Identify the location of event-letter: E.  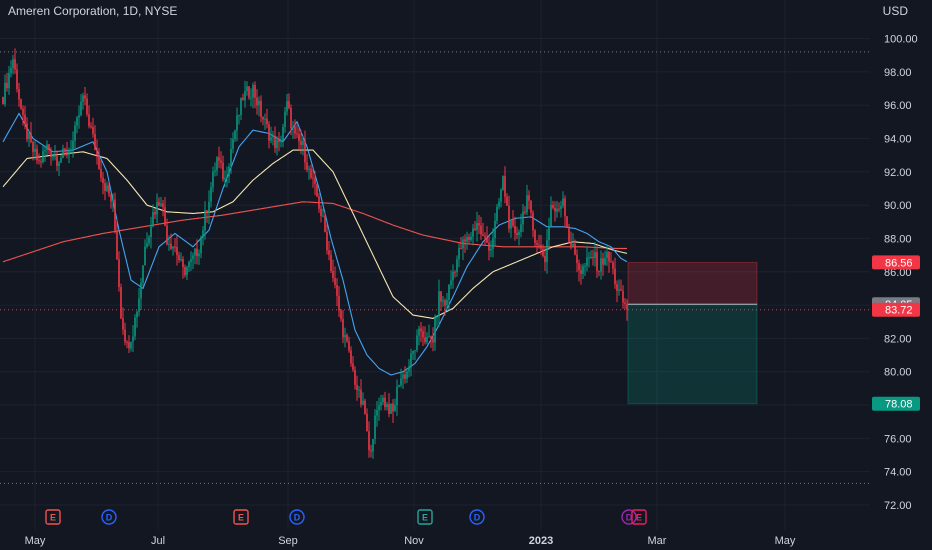
(241, 518).